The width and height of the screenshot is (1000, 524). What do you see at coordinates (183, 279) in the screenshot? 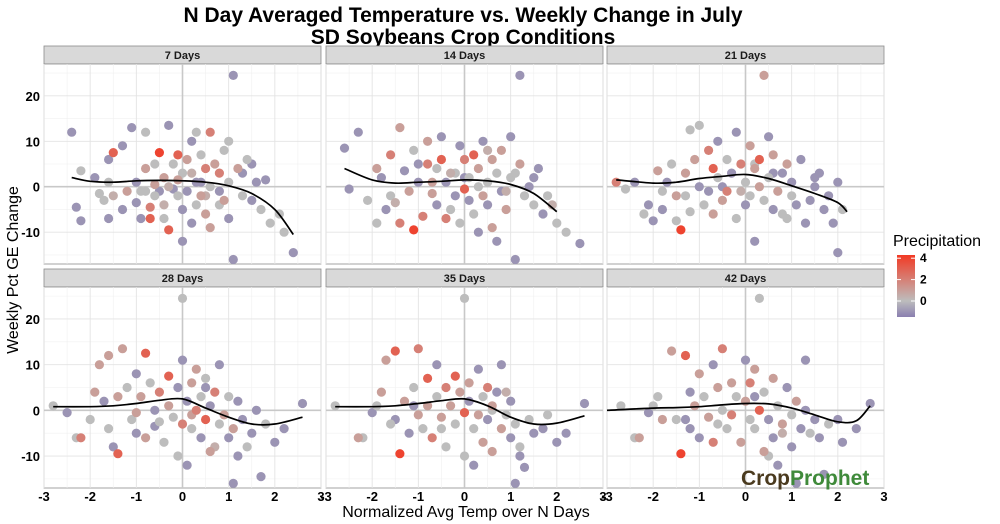
I see `facet-strip-label: 28 Days` at bounding box center [183, 279].